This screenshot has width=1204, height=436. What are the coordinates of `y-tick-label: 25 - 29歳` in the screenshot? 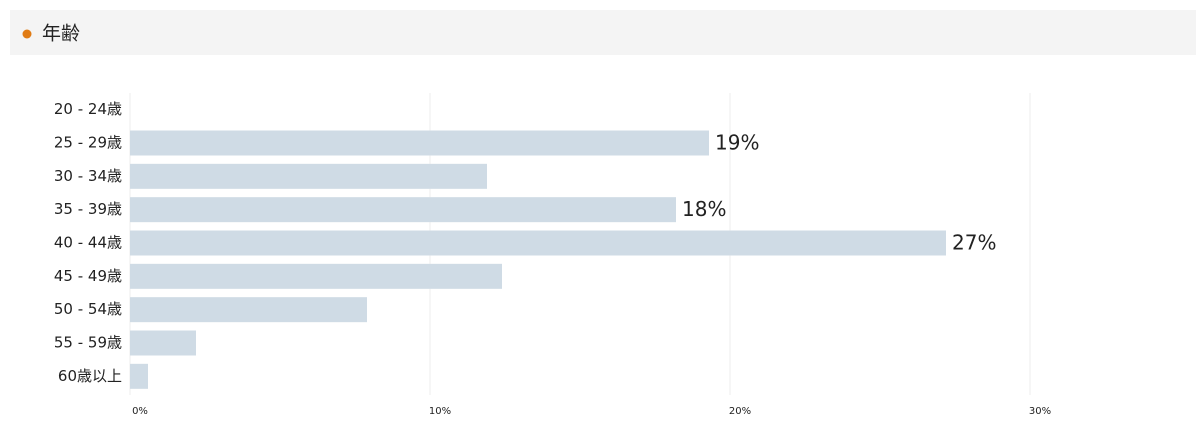 It's located at (88, 143).